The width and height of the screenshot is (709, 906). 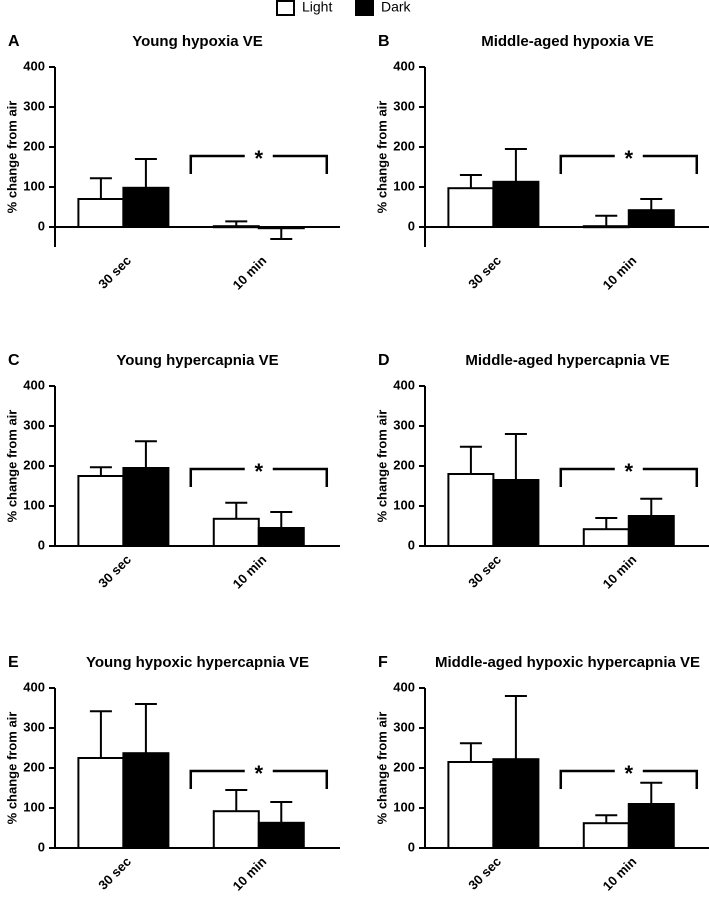 What do you see at coordinates (567, 360) in the screenshot?
I see `panel-title: Middle-aged hypercapnia VE` at bounding box center [567, 360].